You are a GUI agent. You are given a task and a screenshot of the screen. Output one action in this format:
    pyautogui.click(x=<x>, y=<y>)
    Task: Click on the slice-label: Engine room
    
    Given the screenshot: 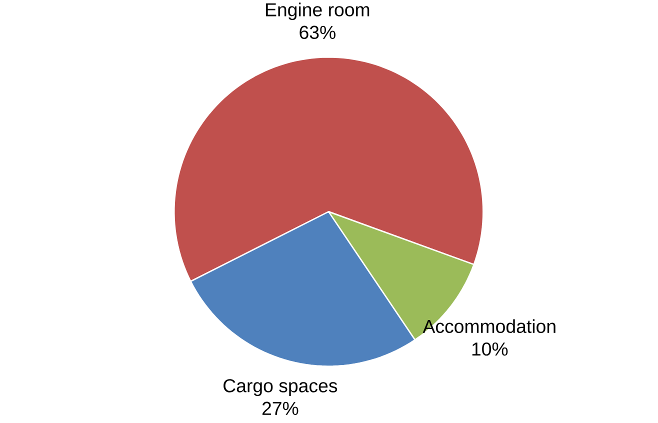 What is the action you would take?
    pyautogui.click(x=318, y=11)
    